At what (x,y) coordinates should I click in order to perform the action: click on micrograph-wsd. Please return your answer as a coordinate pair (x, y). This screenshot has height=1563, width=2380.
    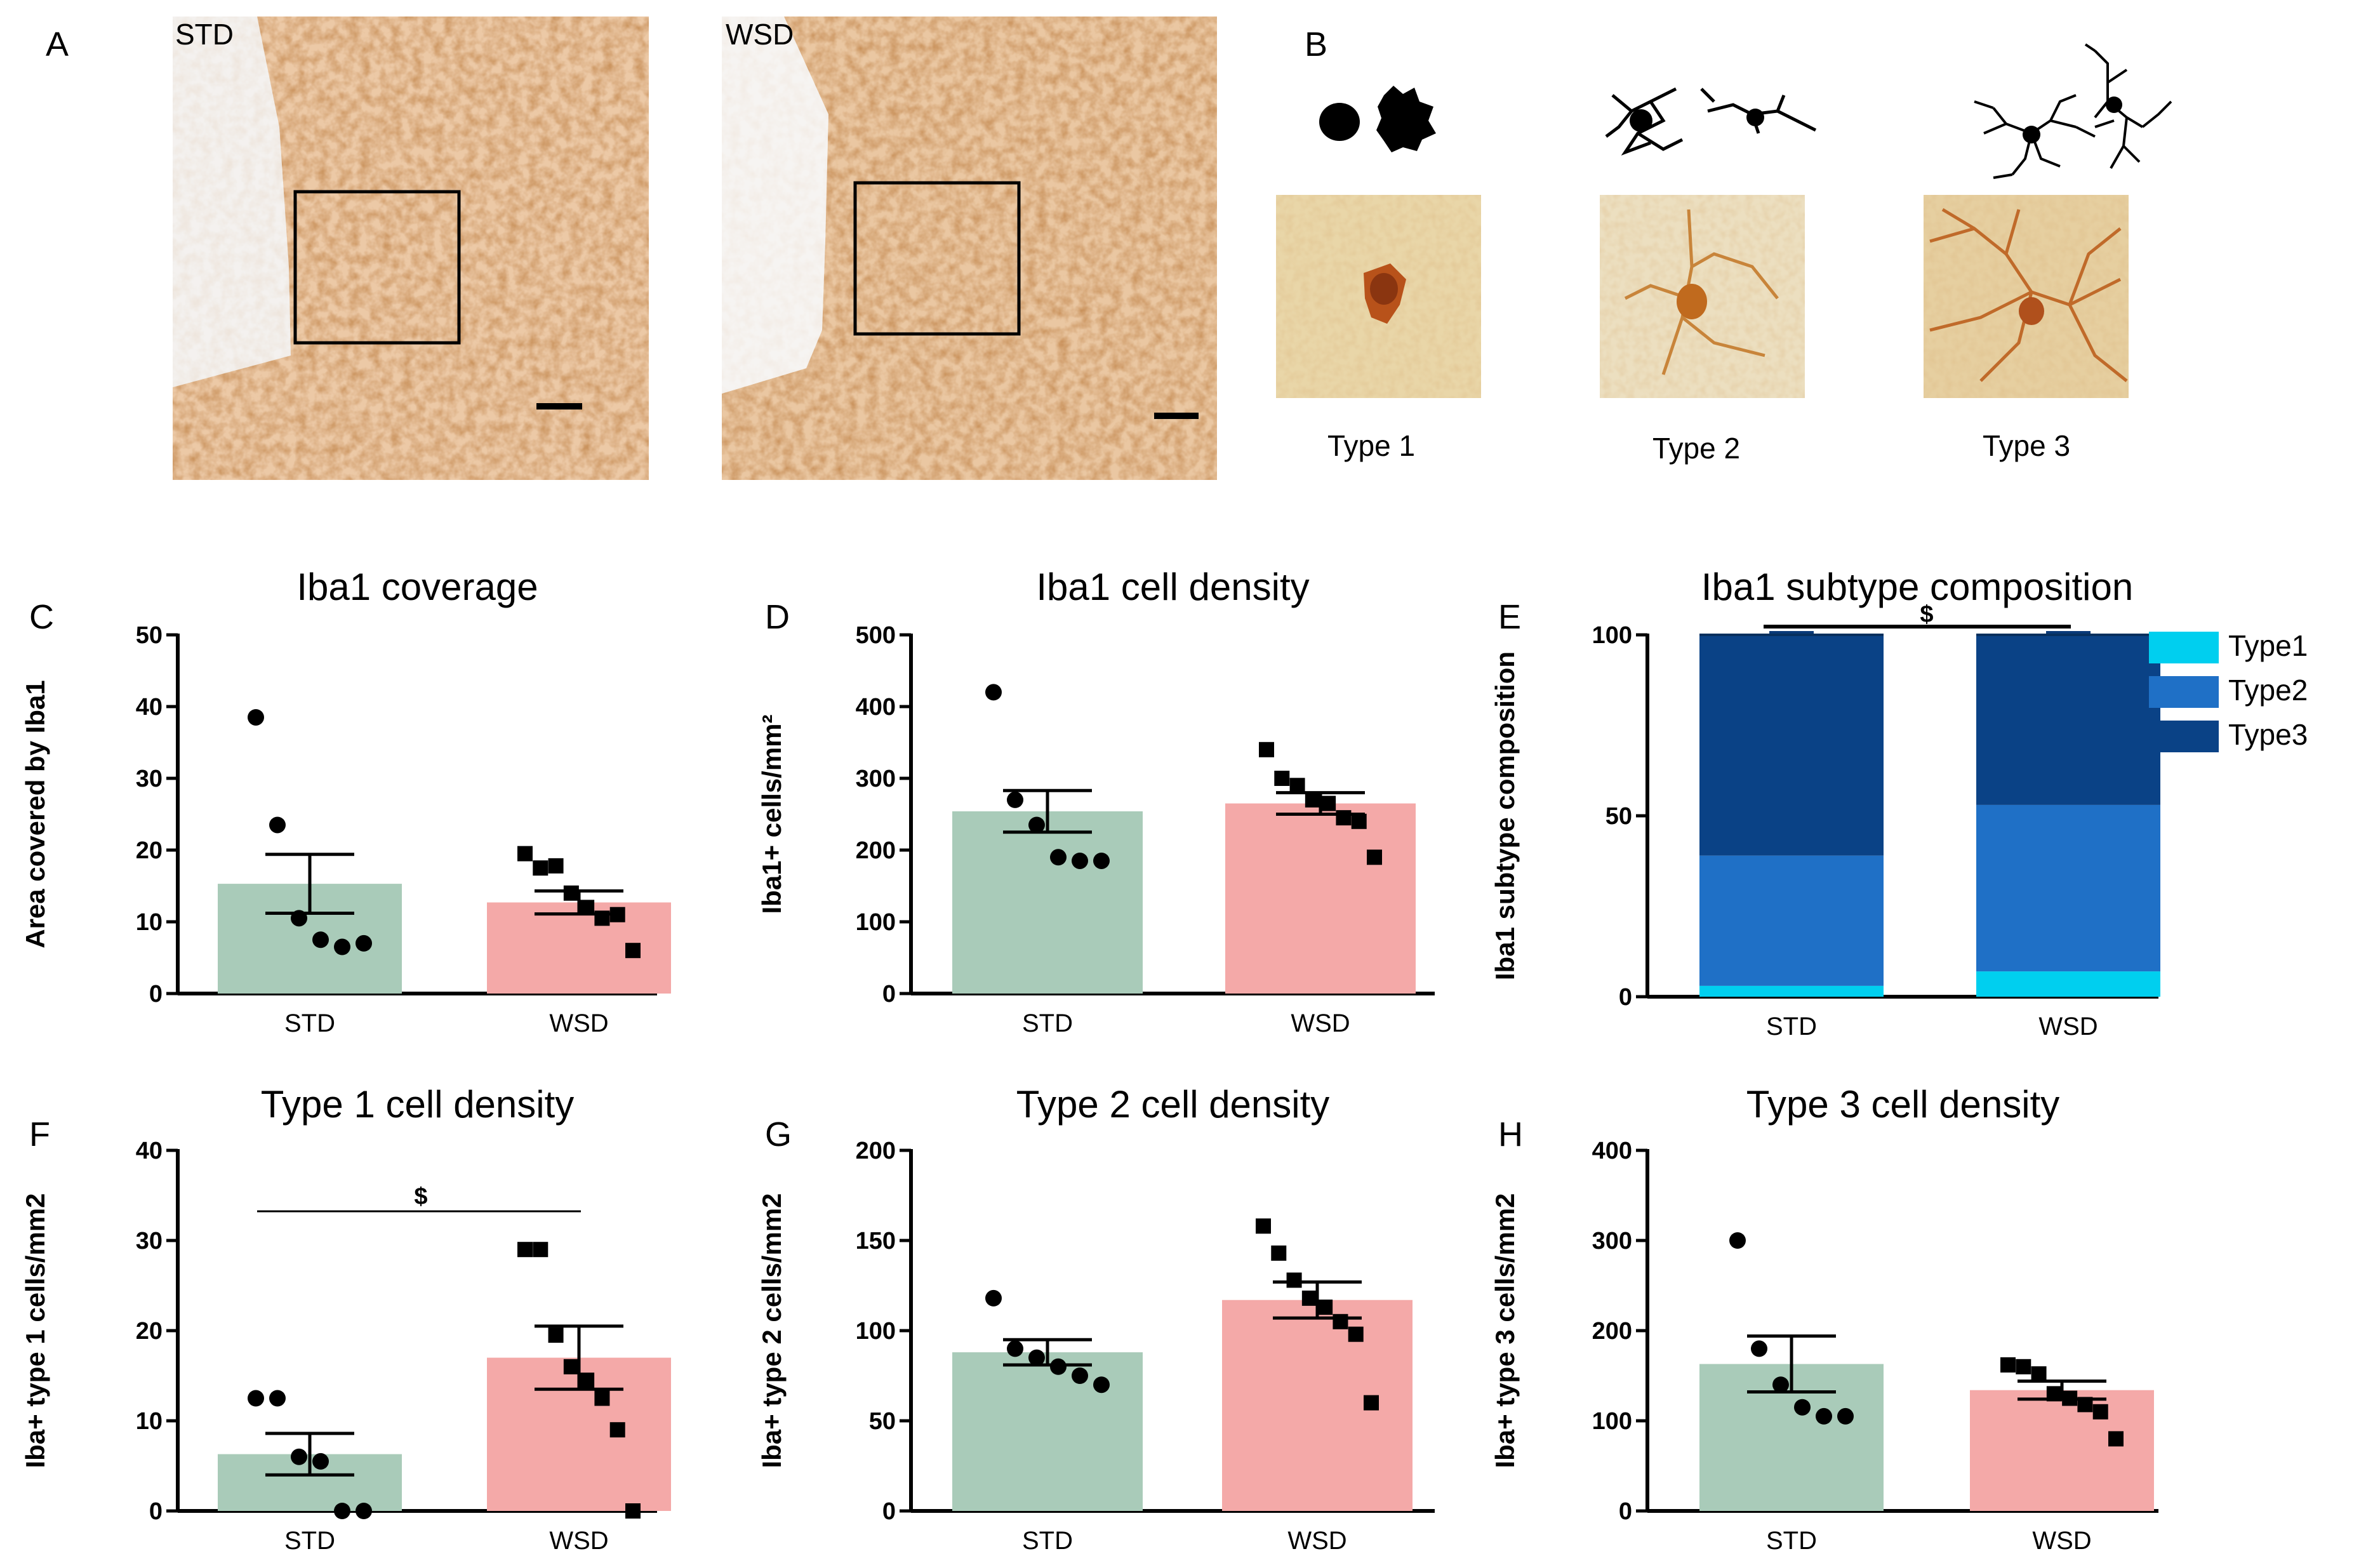
    Looking at the image, I should click on (969, 248).